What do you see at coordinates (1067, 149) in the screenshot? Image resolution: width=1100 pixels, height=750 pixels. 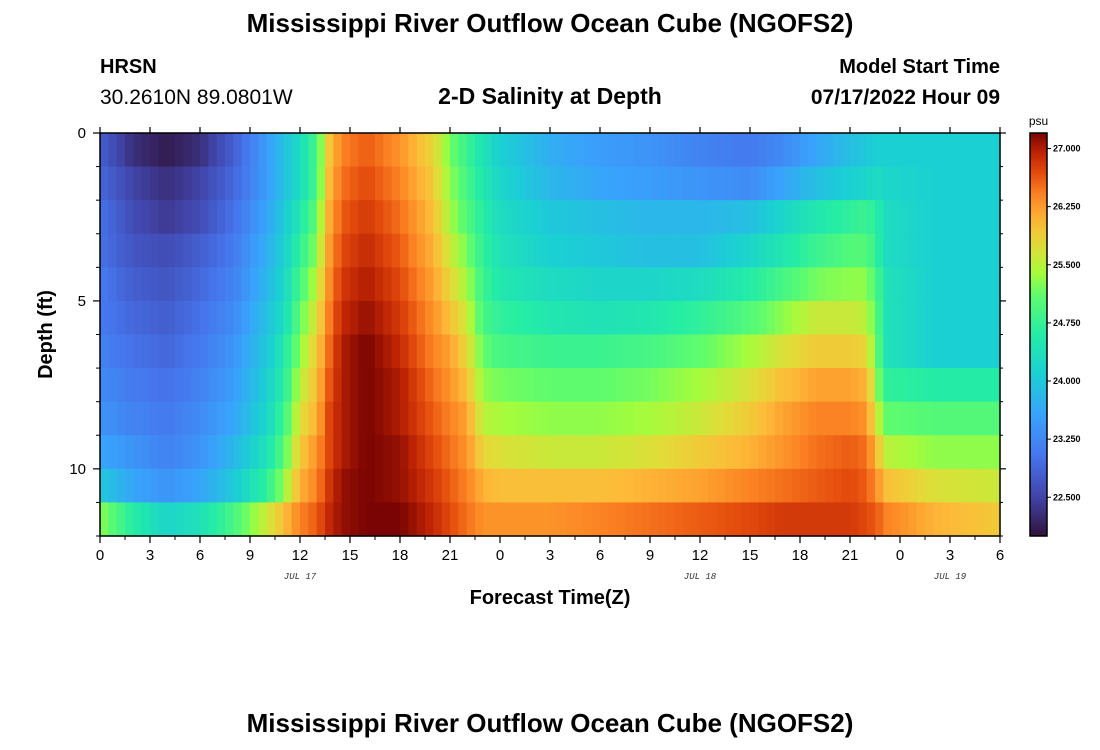 I see `colorbar-label: 27.000` at bounding box center [1067, 149].